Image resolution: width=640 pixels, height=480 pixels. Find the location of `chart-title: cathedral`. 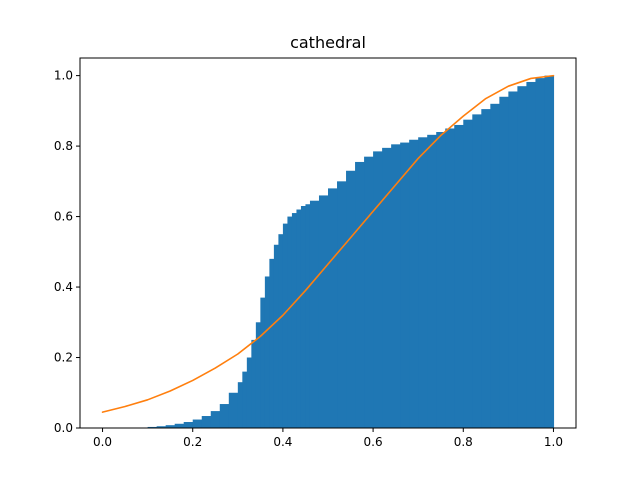

chart-title: cathedral is located at coordinates (328, 42).